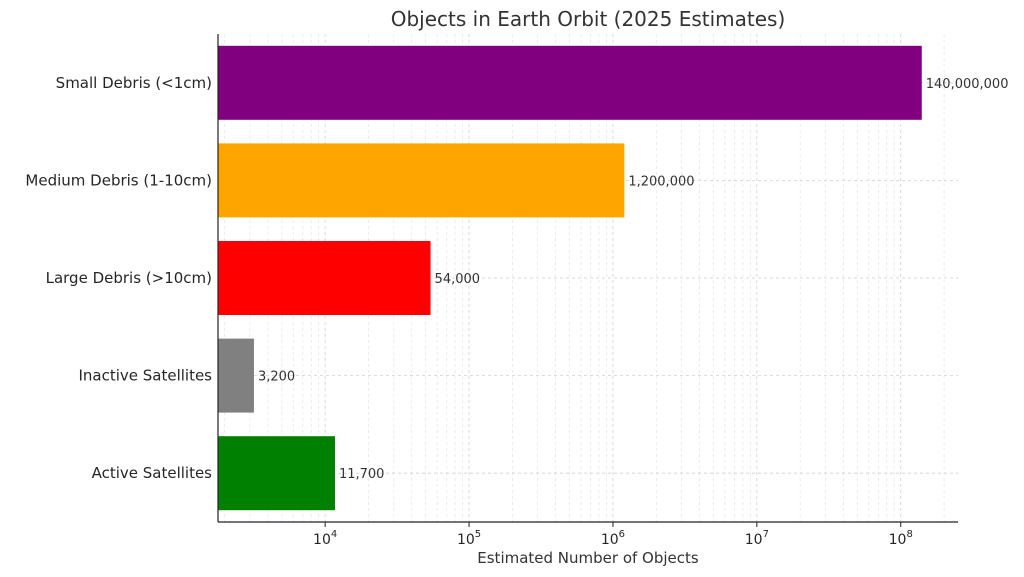  I want to click on x-tick-label-4: 10⁸, so click(901, 538).